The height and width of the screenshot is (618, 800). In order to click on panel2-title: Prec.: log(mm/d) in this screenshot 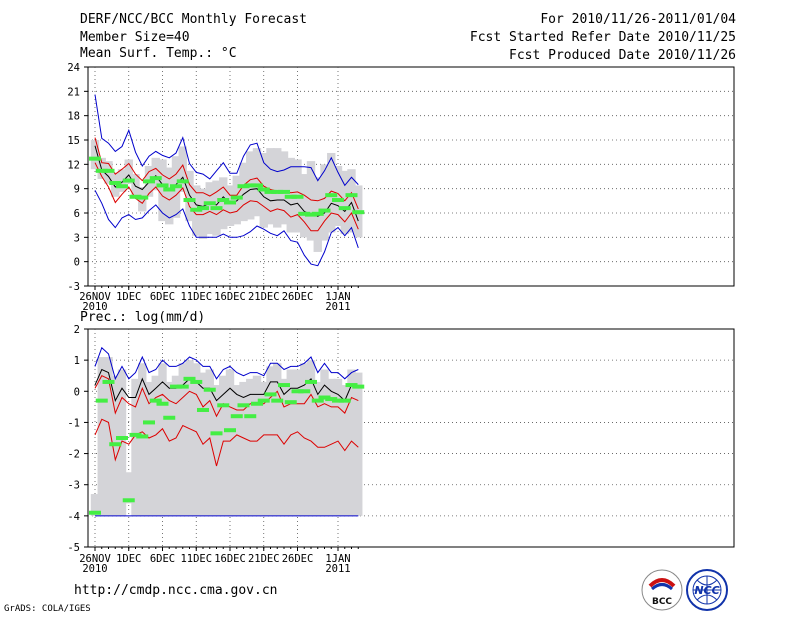, I will do `click(142, 317)`.